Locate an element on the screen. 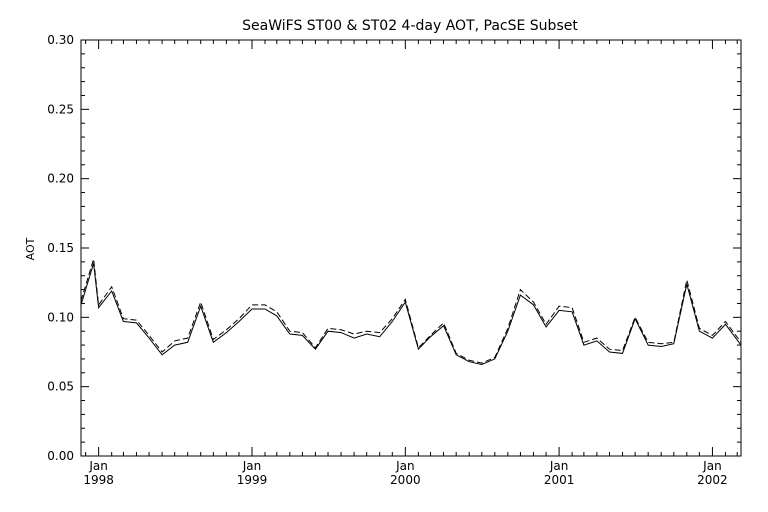 This screenshot has width=768, height=512. y-tick-label: 0.15 is located at coordinates (60, 248).